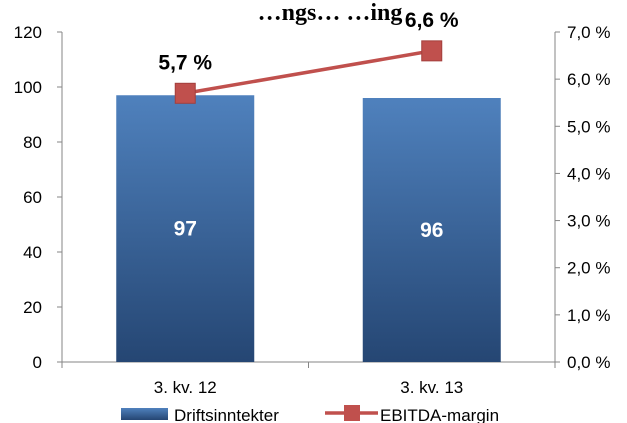 This screenshot has width=627, height=423. What do you see at coordinates (439, 414) in the screenshot?
I see `legend-label: EBITDA-margin` at bounding box center [439, 414].